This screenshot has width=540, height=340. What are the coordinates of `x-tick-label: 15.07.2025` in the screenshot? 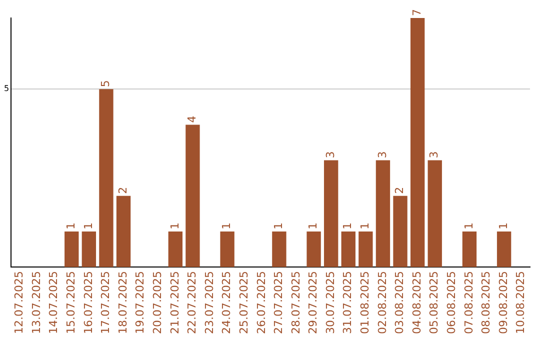 It's located at (71, 302).